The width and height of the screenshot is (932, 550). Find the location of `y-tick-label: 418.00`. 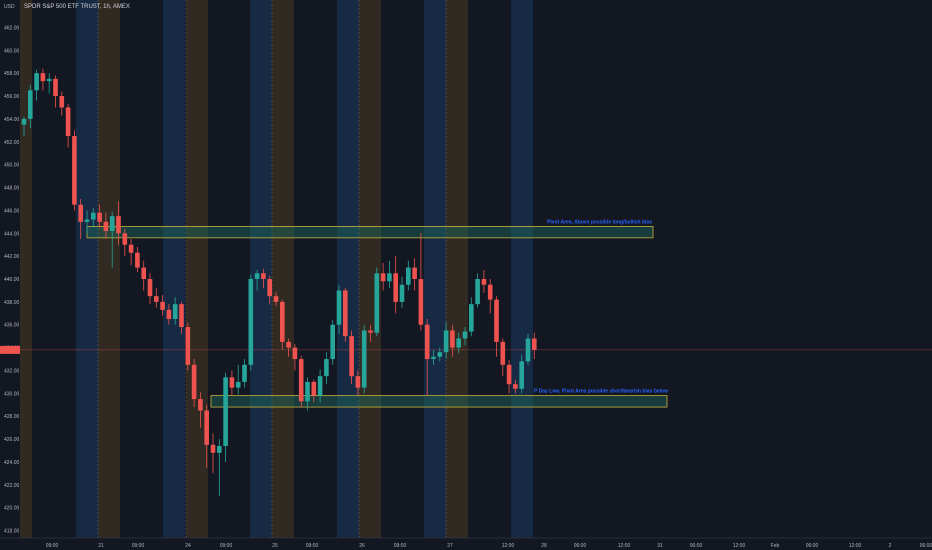

y-tick-label: 418.00 is located at coordinates (12, 532).